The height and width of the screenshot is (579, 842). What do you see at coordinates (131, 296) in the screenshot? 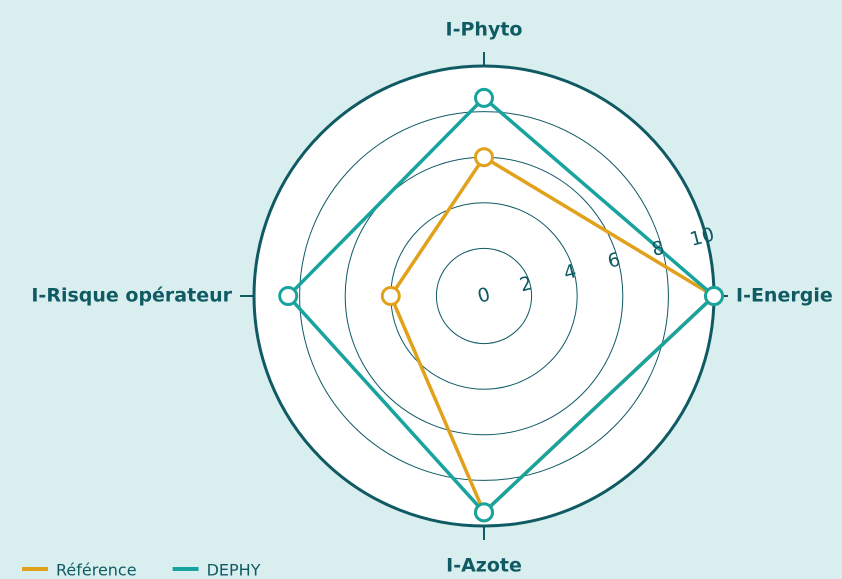
I see `axis-label: I-Risque opérateur` at bounding box center [131, 296].